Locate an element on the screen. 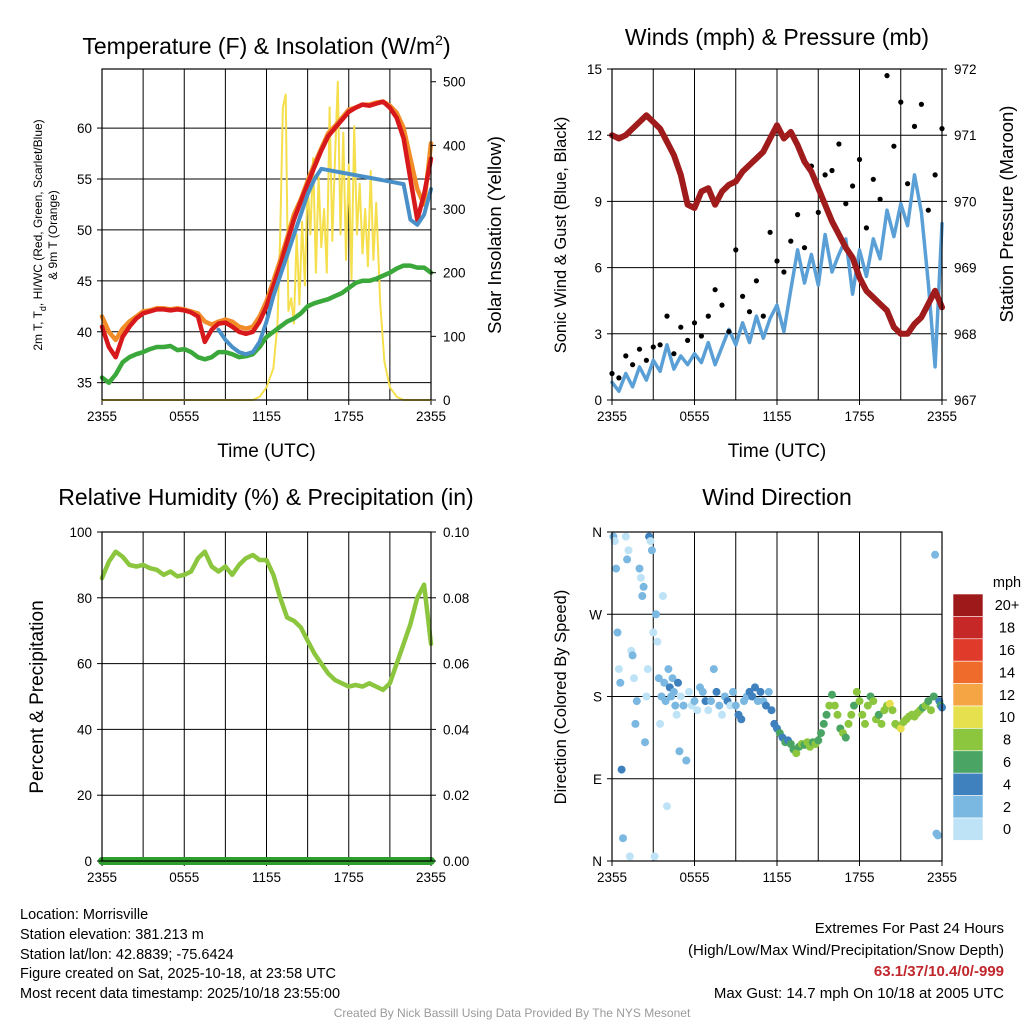  y2-tick-label: 968 is located at coordinates (965, 334).